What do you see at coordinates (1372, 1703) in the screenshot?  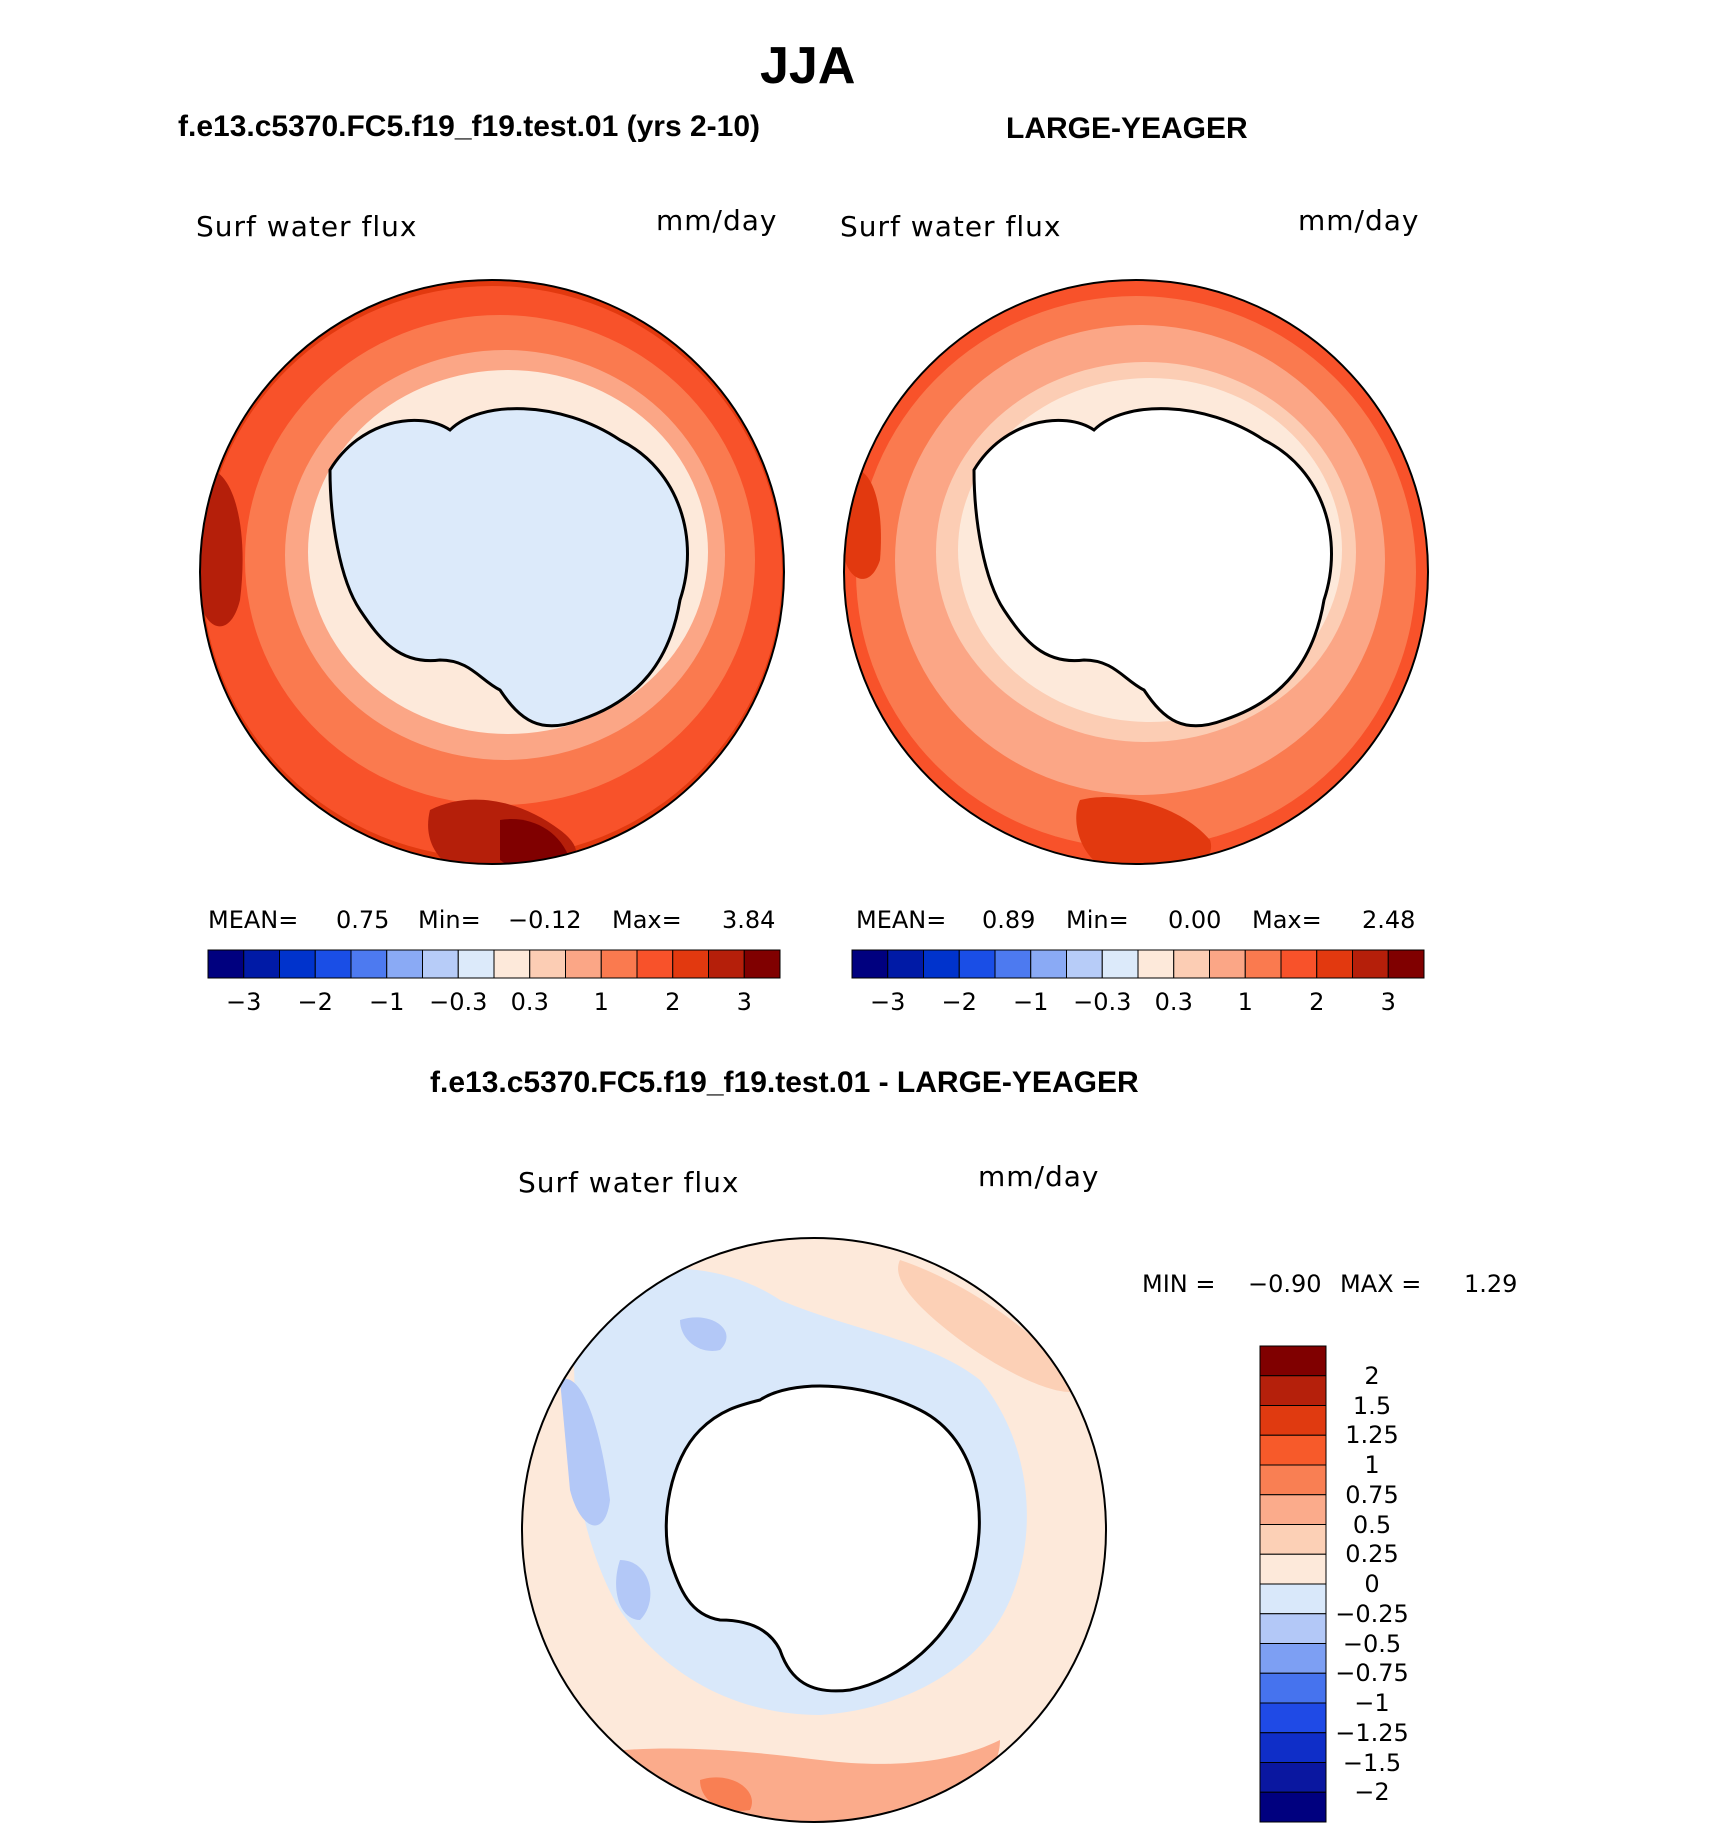 I see `diff-colorbar-tick-label: −1` at bounding box center [1372, 1703].